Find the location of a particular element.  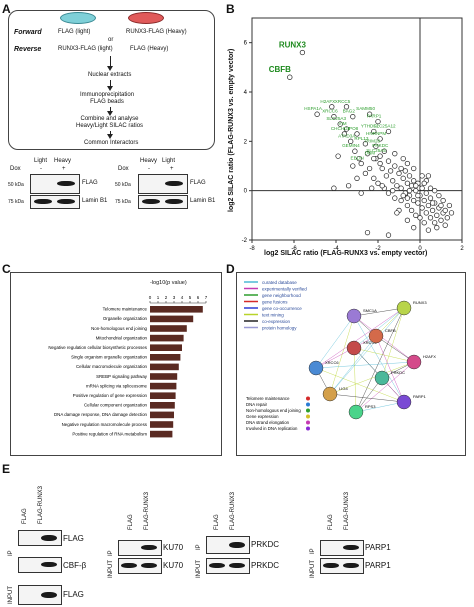

scatter-gene-label: HNRNPM is located at coordinates (376, 133).